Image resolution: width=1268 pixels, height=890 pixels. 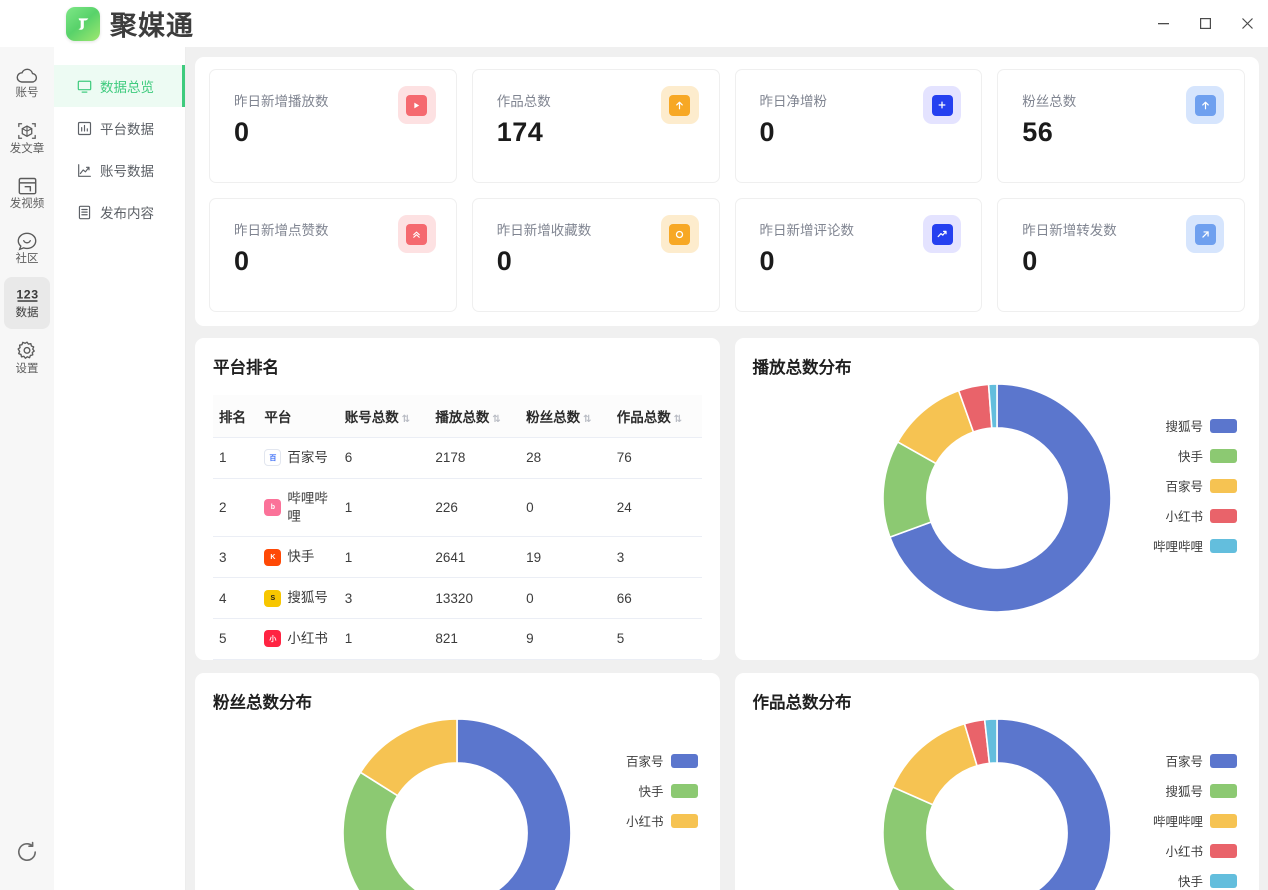 What do you see at coordinates (84, 128) in the screenshot?
I see `bar-chart-icon` at bounding box center [84, 128].